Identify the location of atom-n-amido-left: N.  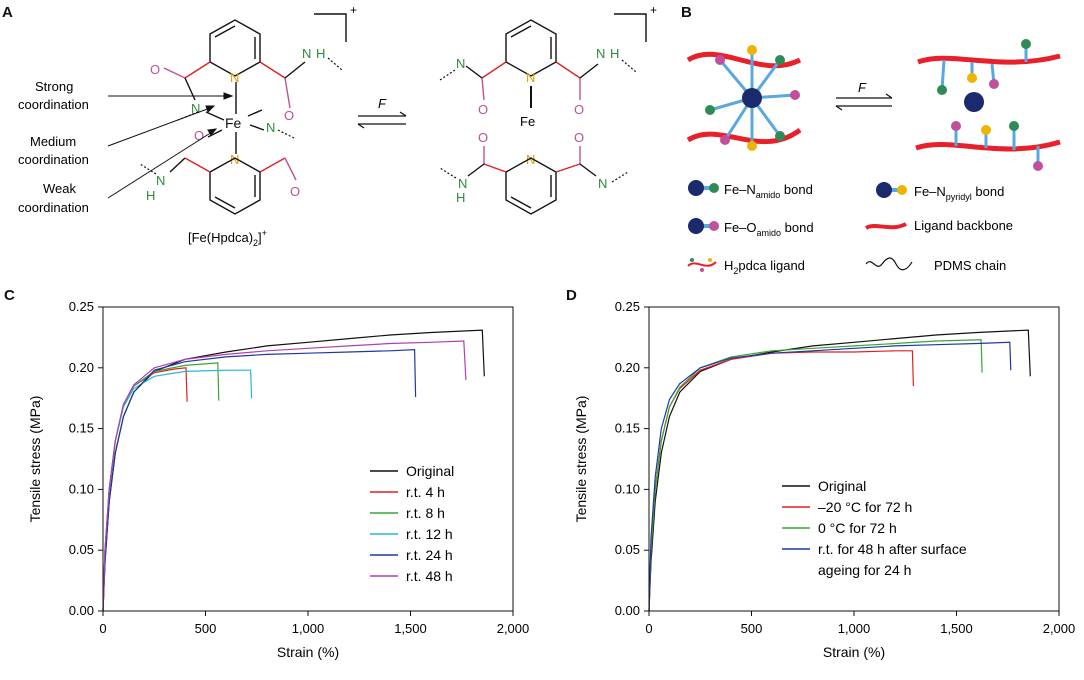
(195, 108).